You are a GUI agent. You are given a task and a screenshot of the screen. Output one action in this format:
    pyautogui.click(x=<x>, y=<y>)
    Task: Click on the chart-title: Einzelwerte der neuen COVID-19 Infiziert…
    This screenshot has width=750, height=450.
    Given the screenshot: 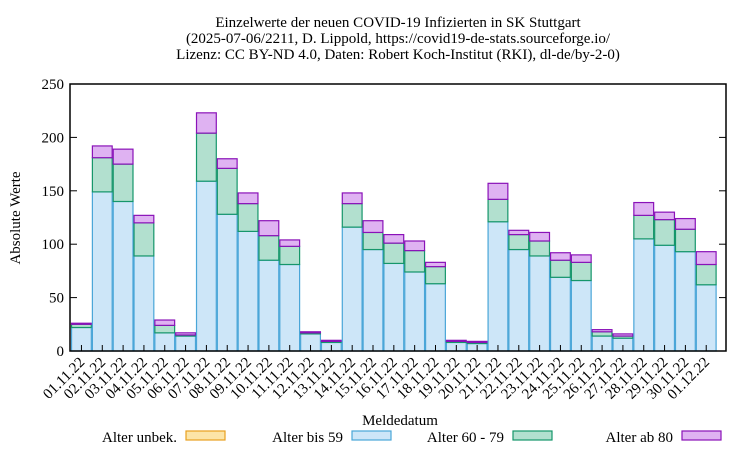 What is the action you would take?
    pyautogui.click(x=398, y=39)
    